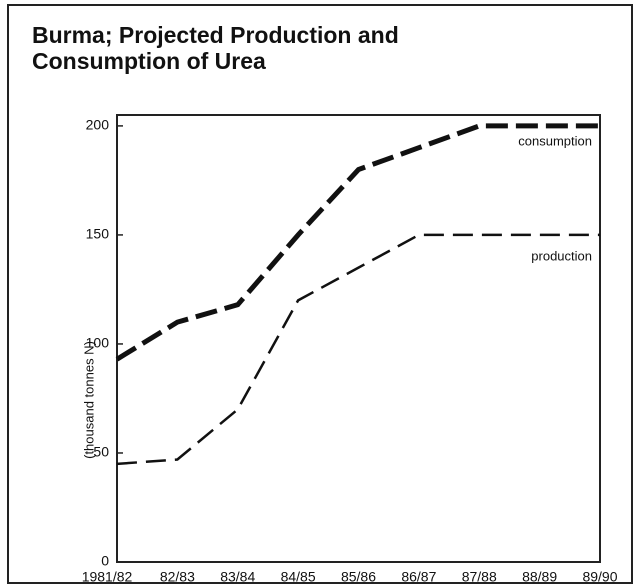  What do you see at coordinates (298, 576) in the screenshot?
I see `x-tick-label: 84/85` at bounding box center [298, 576].